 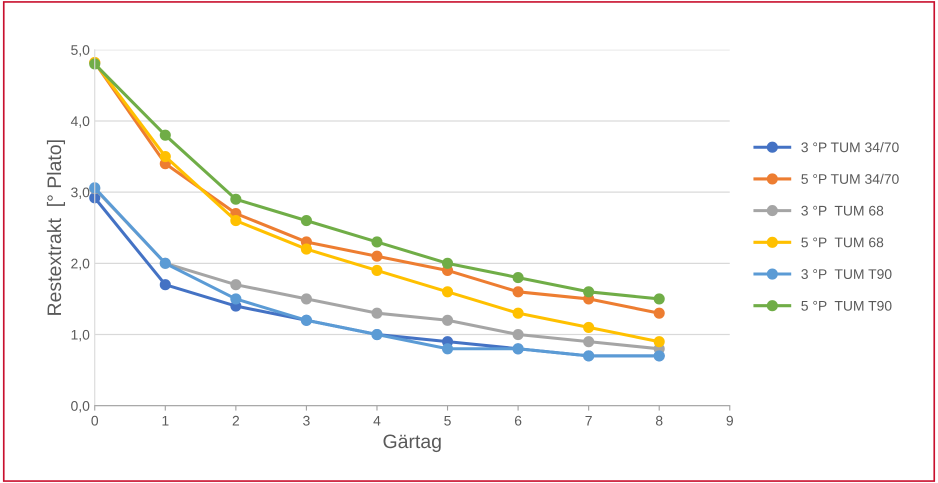 What do you see at coordinates (850, 179) in the screenshot?
I see `legend-label: 5 °P TUM 34/70` at bounding box center [850, 179].